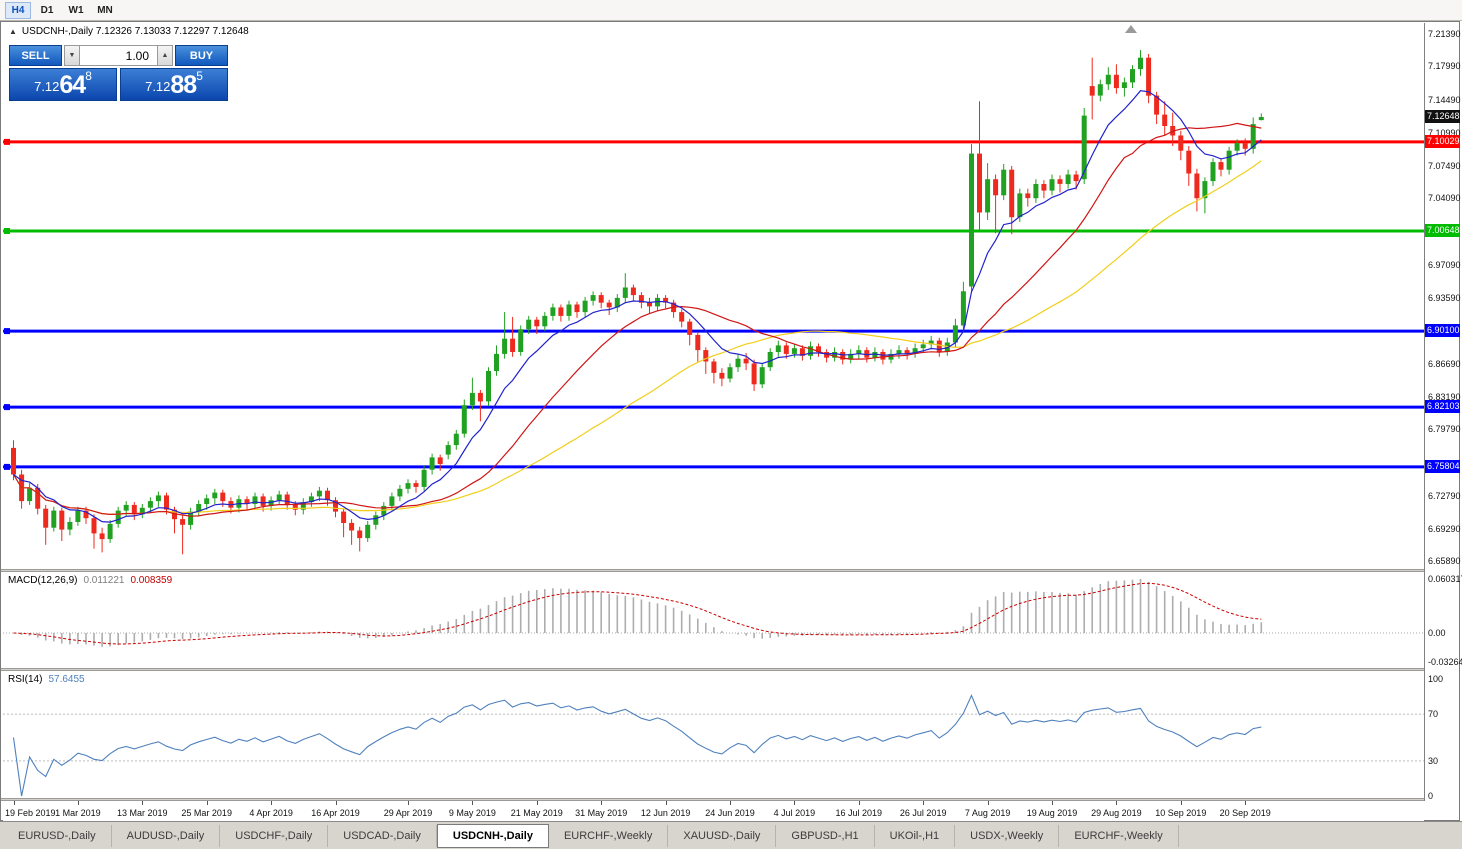 This screenshot has height=849, width=1462. Describe the element at coordinates (1007, 835) in the screenshot. I see `chart-tab-usdx-weekly: USDX-,Weekly` at that location.